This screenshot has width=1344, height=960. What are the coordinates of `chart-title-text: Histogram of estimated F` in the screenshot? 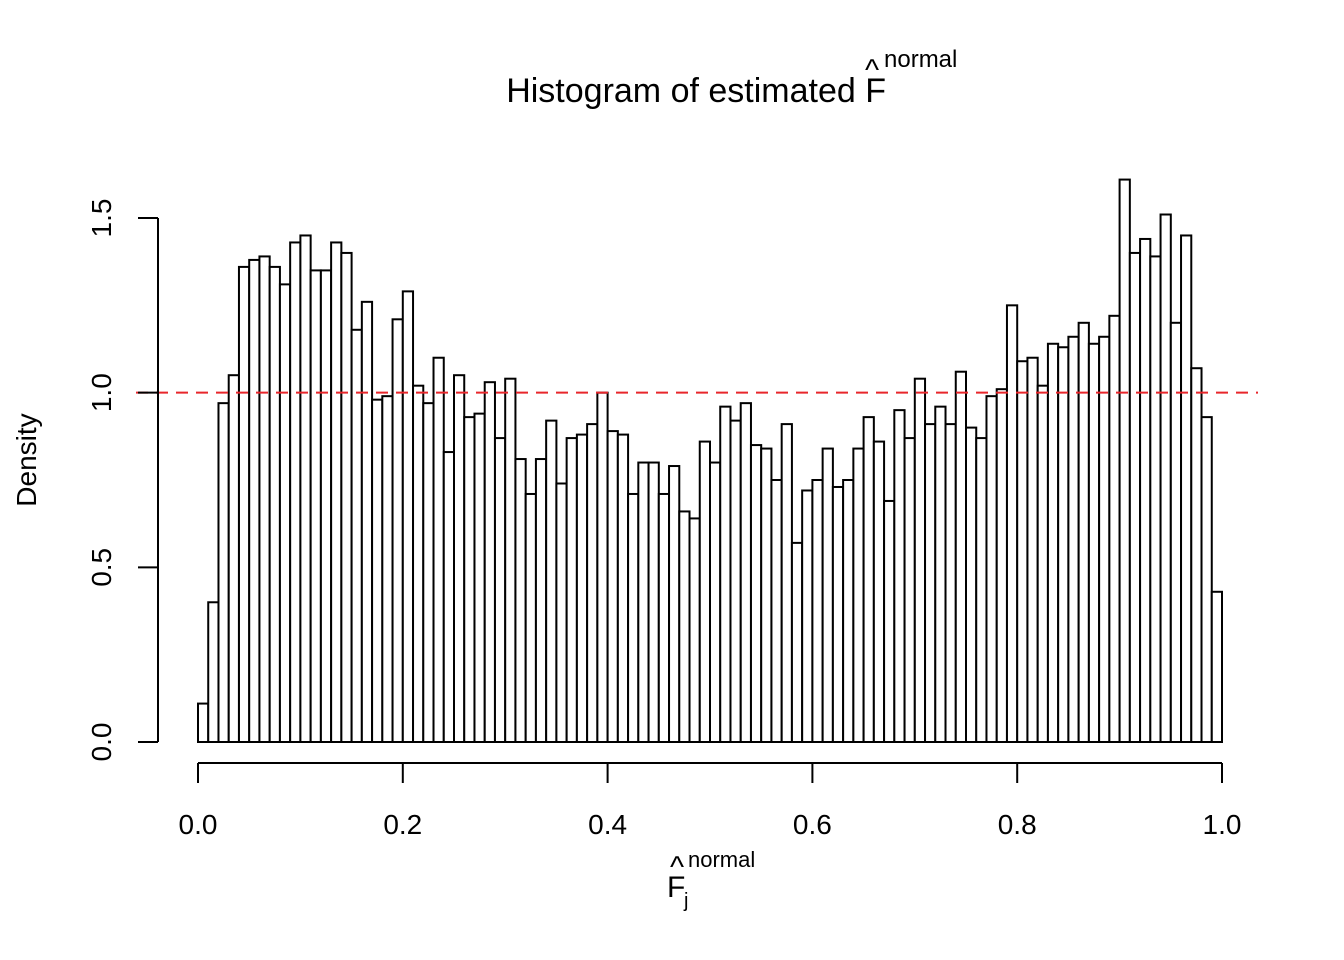 It's located at (696, 91).